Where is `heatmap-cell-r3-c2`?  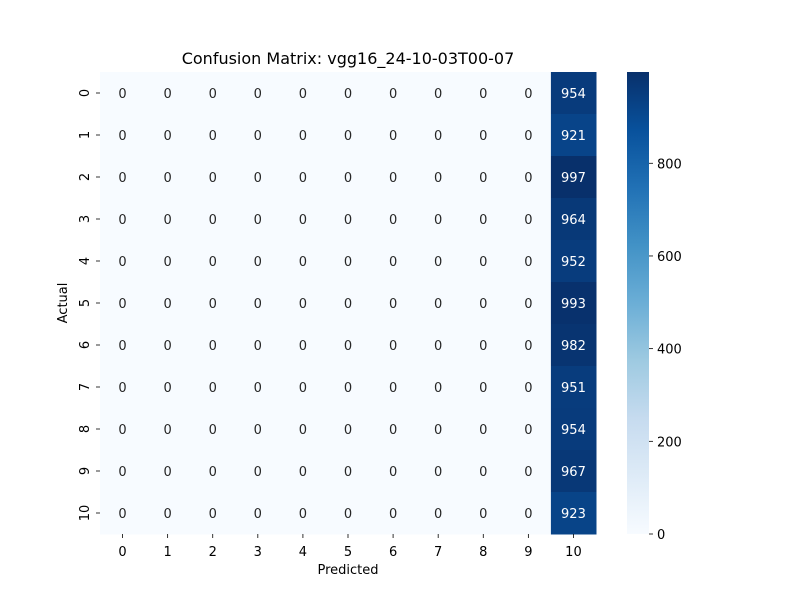 heatmap-cell-r3-c2 is located at coordinates (213, 219).